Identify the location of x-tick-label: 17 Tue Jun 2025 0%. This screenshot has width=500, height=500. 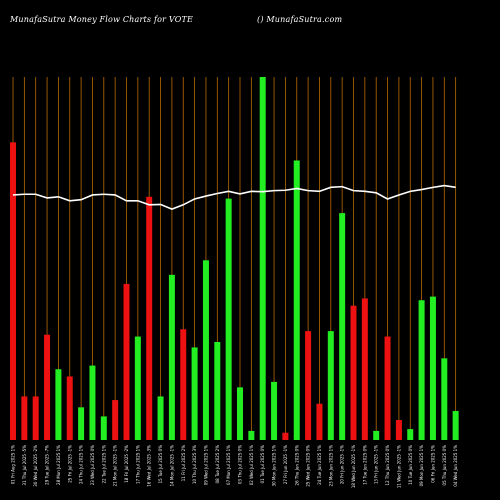
(364, 465).